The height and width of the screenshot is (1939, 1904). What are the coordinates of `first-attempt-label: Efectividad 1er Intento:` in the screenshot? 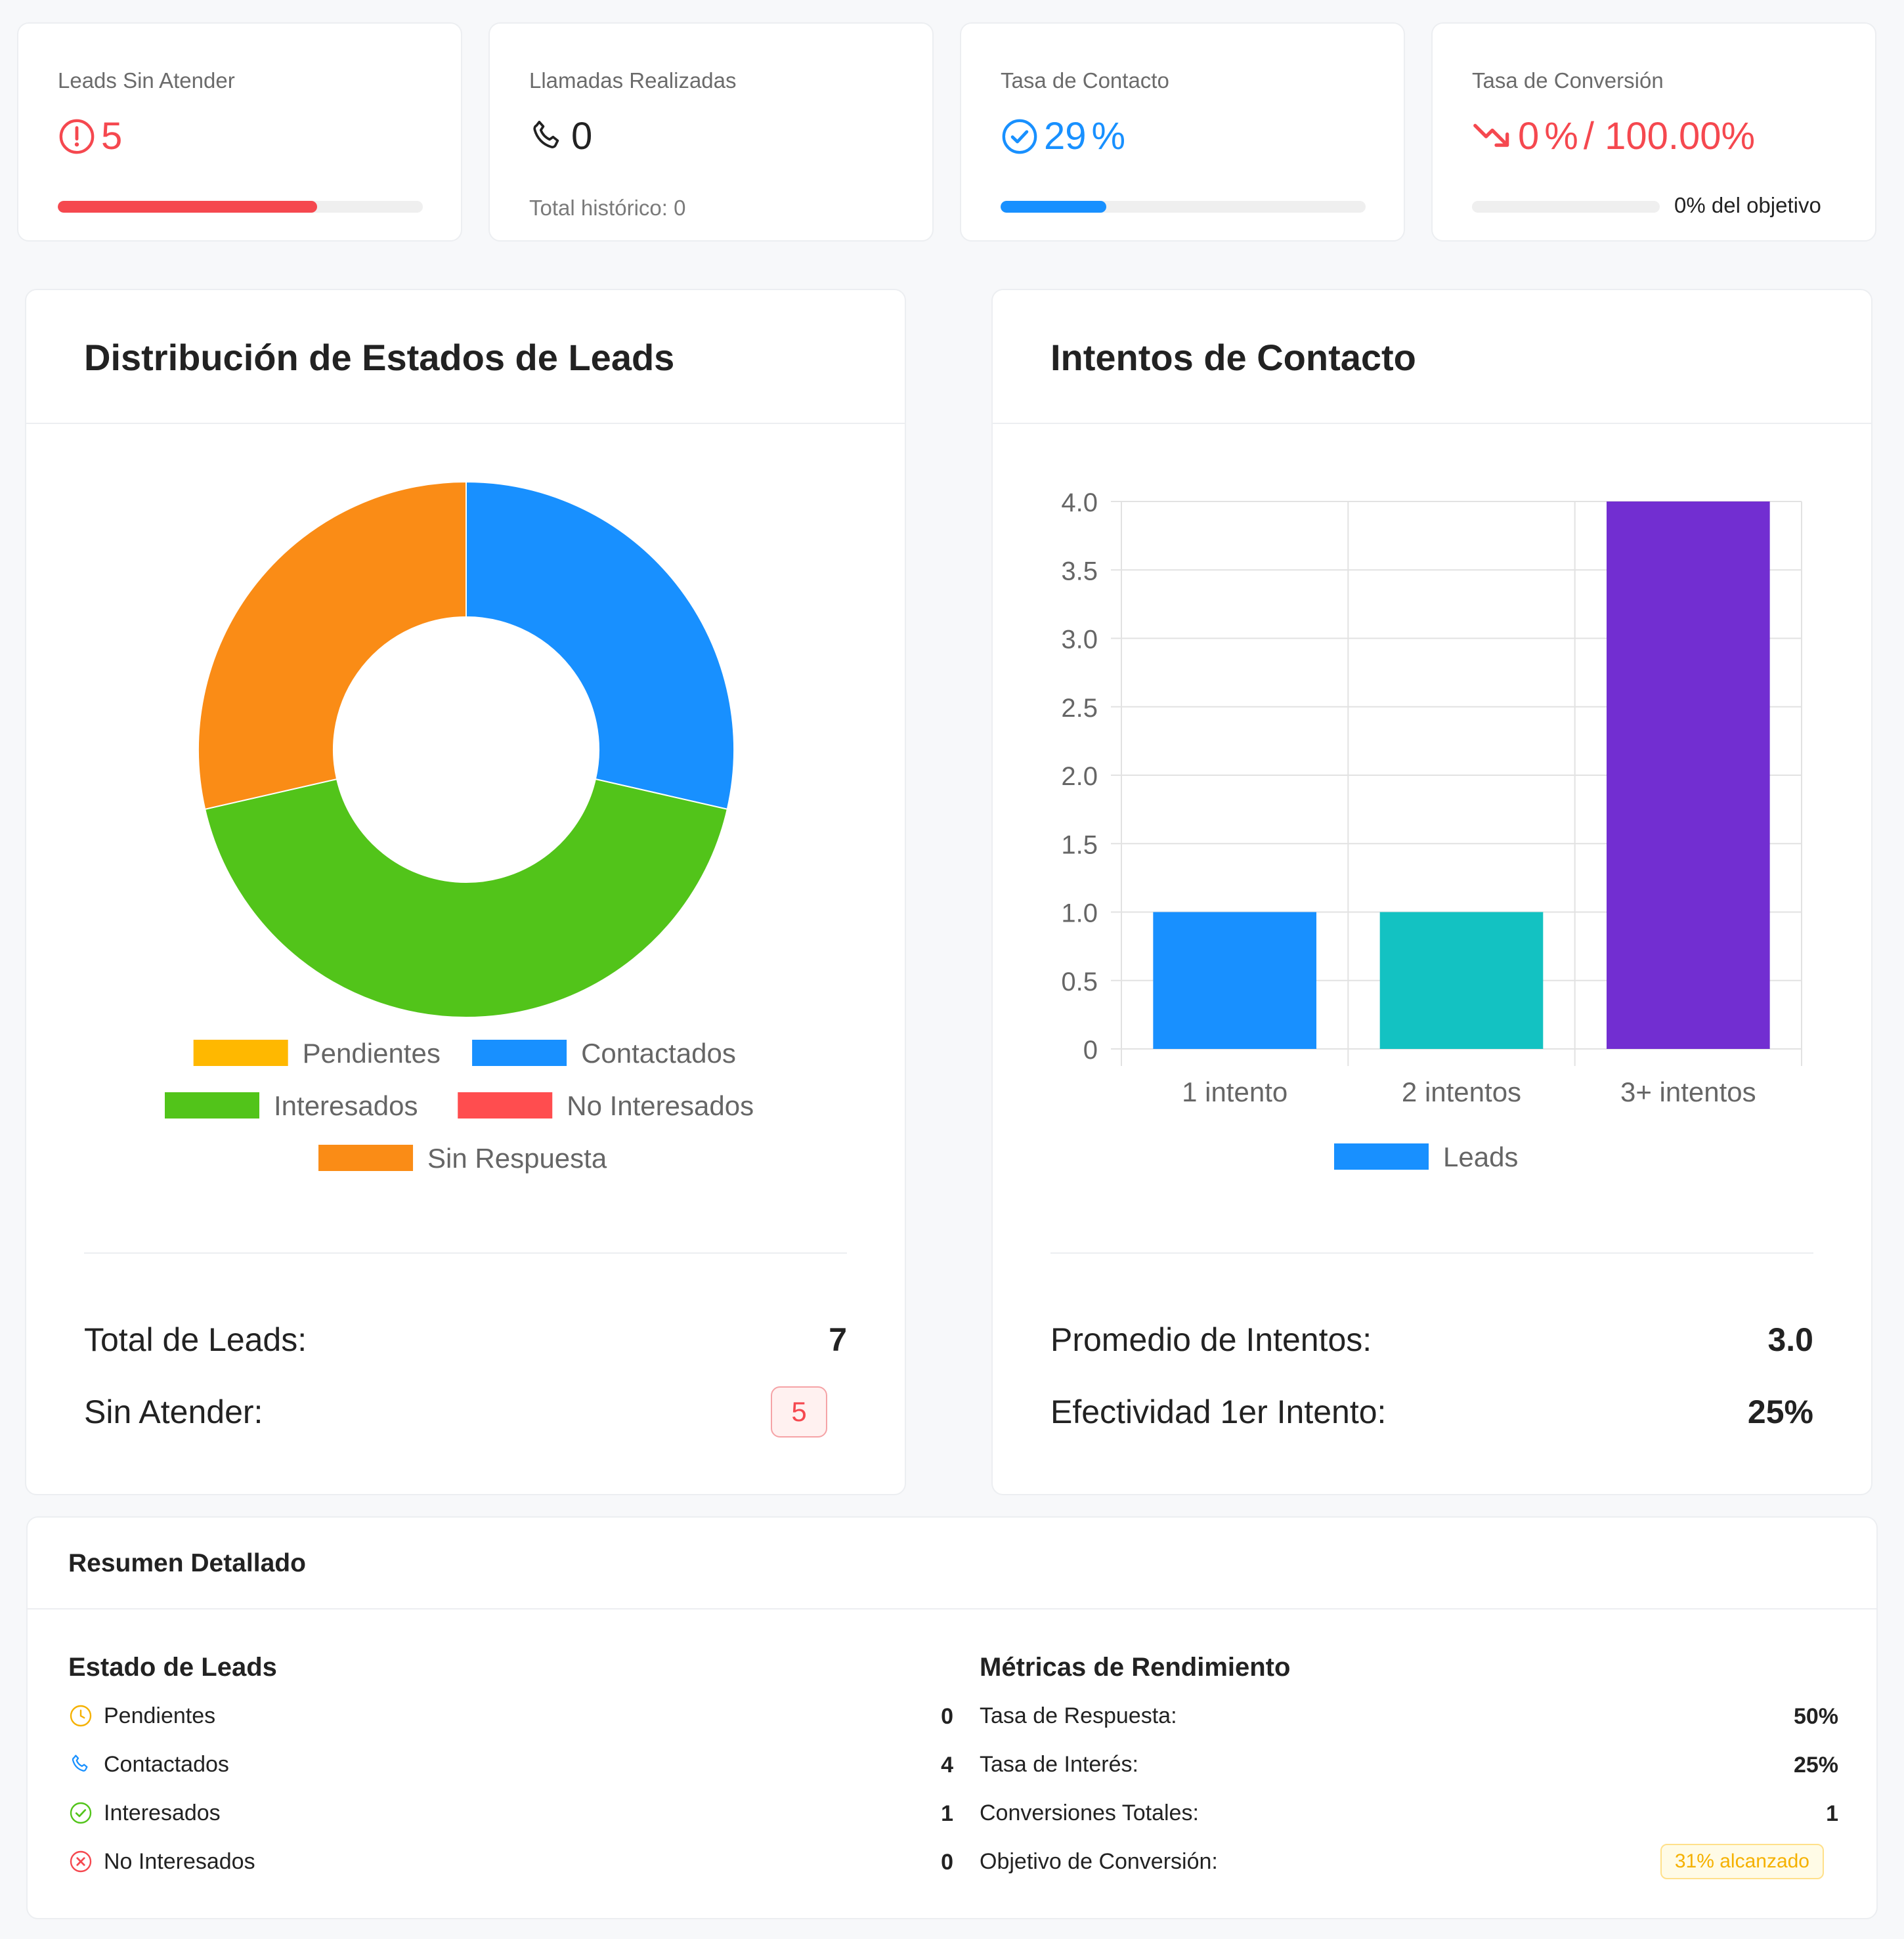 It's located at (1218, 1412).